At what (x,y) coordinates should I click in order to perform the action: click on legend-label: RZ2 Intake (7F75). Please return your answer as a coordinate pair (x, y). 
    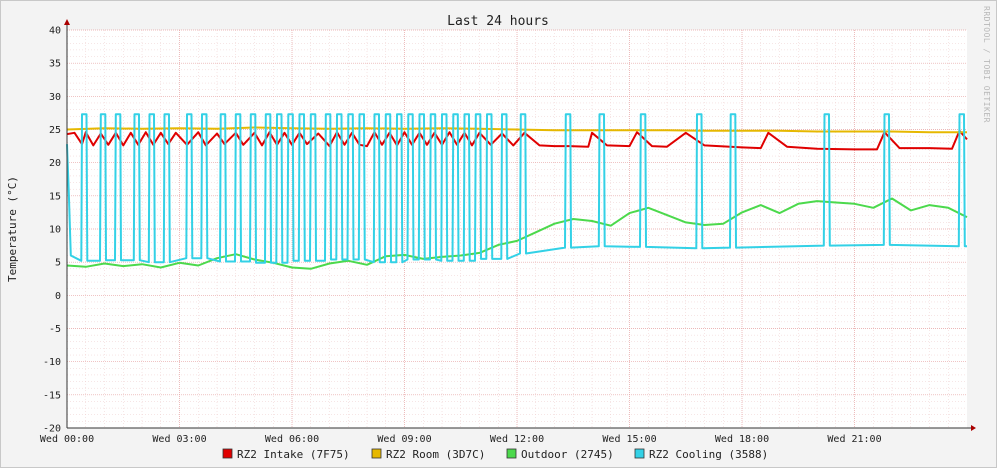
    Looking at the image, I should click on (293, 454).